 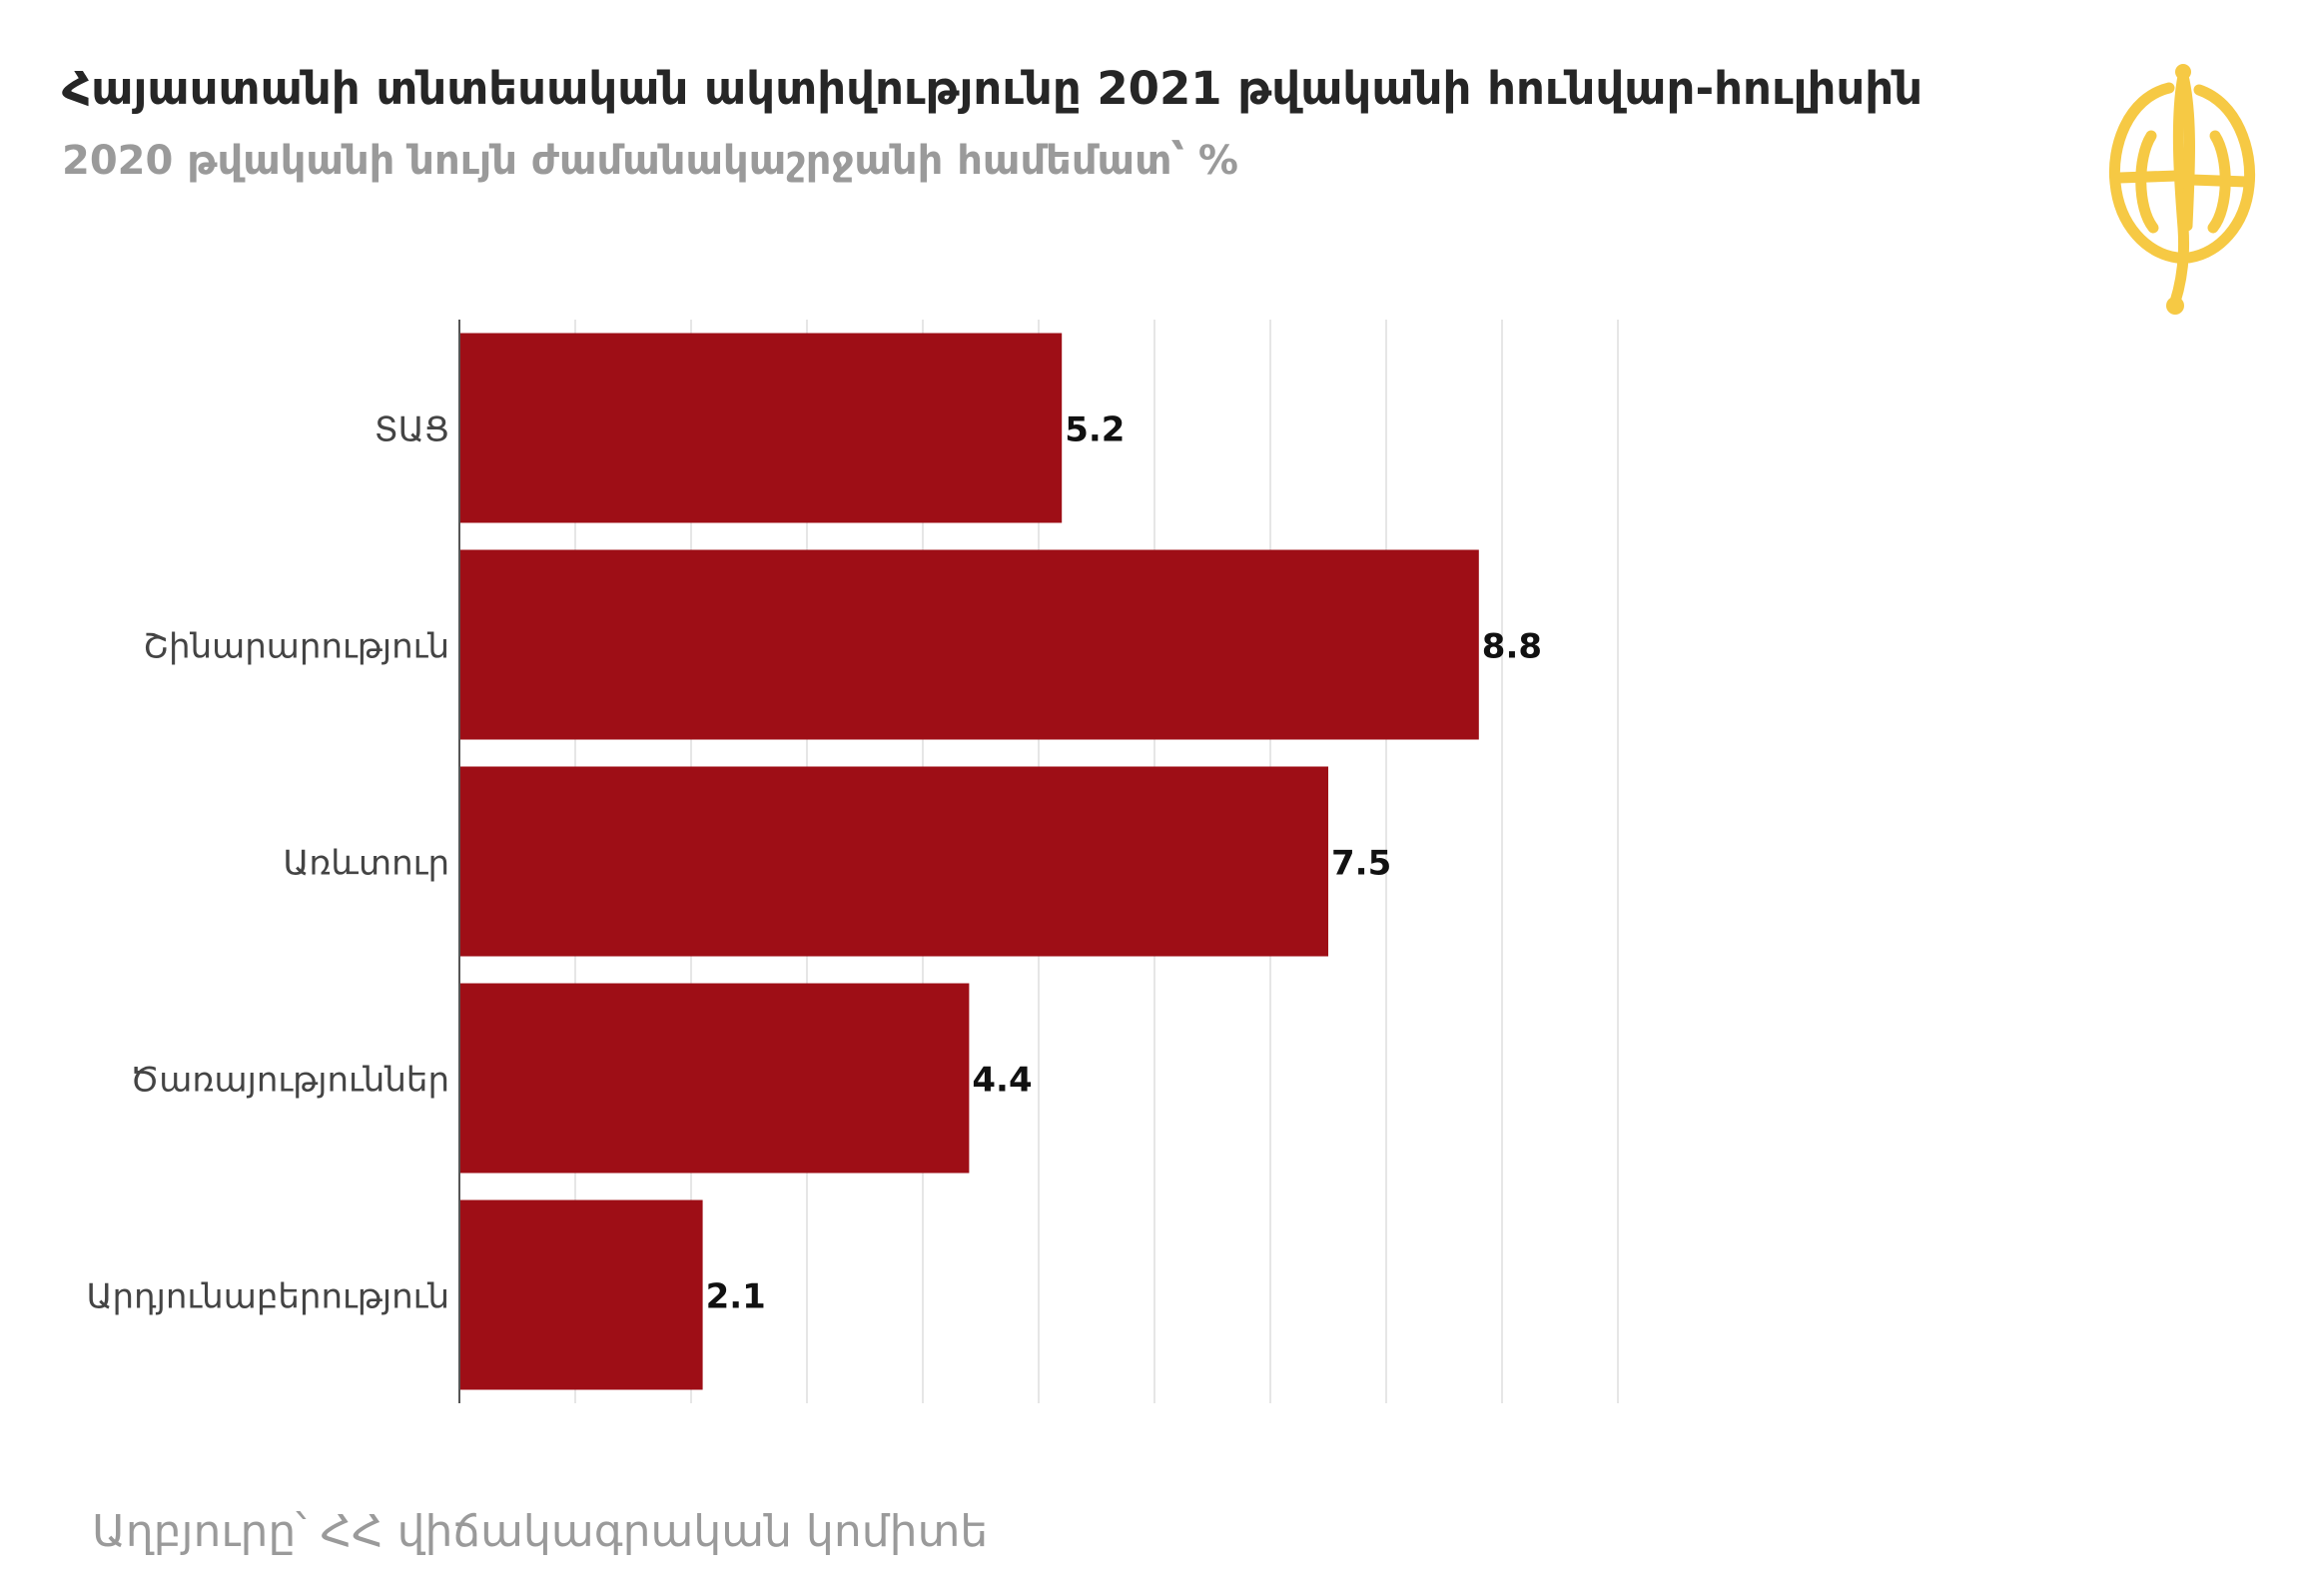 I want to click on category-label: Շինարարություն, so click(x=296, y=647).